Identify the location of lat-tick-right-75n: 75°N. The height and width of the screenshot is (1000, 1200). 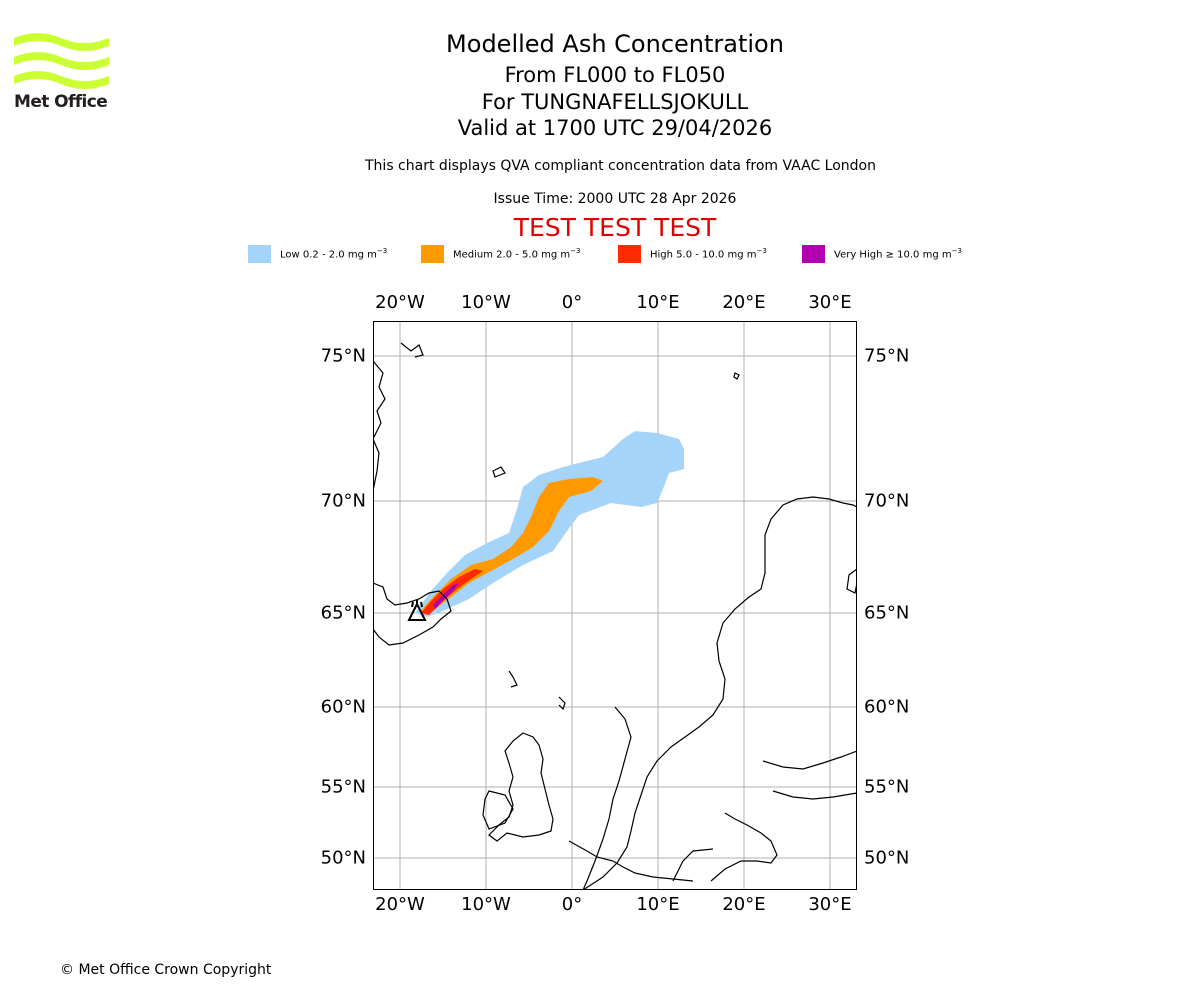
(887, 356).